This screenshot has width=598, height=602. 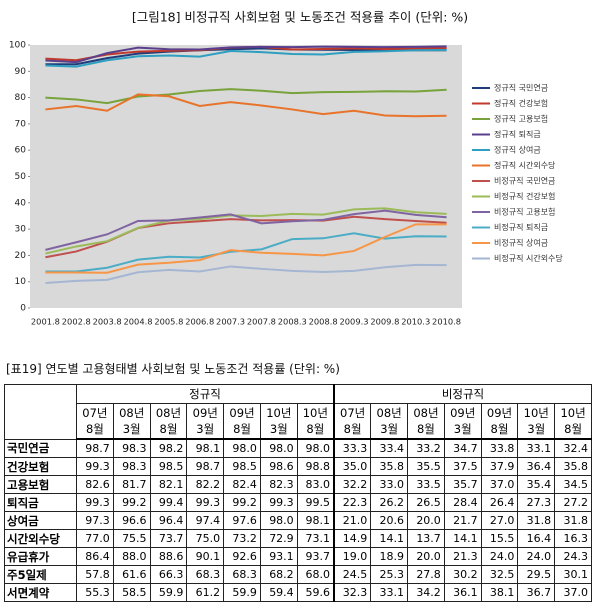 What do you see at coordinates (573, 448) in the screenshot?
I see `table-cell: 32.4` at bounding box center [573, 448].